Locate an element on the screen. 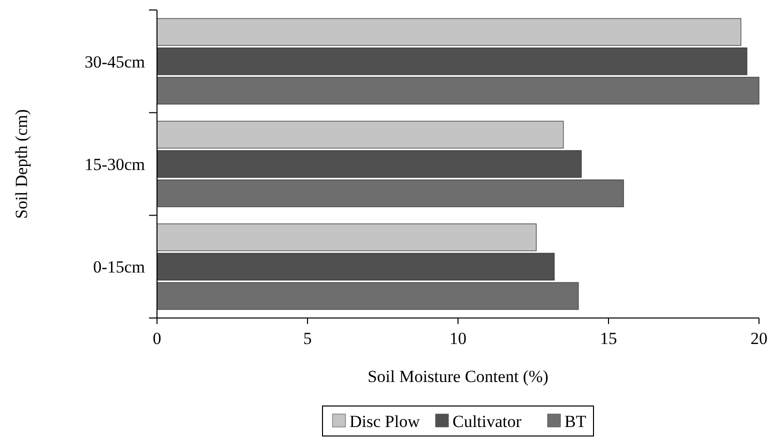 This screenshot has height=442, width=779. y-tick-label: 30-45cm is located at coordinates (114, 62).